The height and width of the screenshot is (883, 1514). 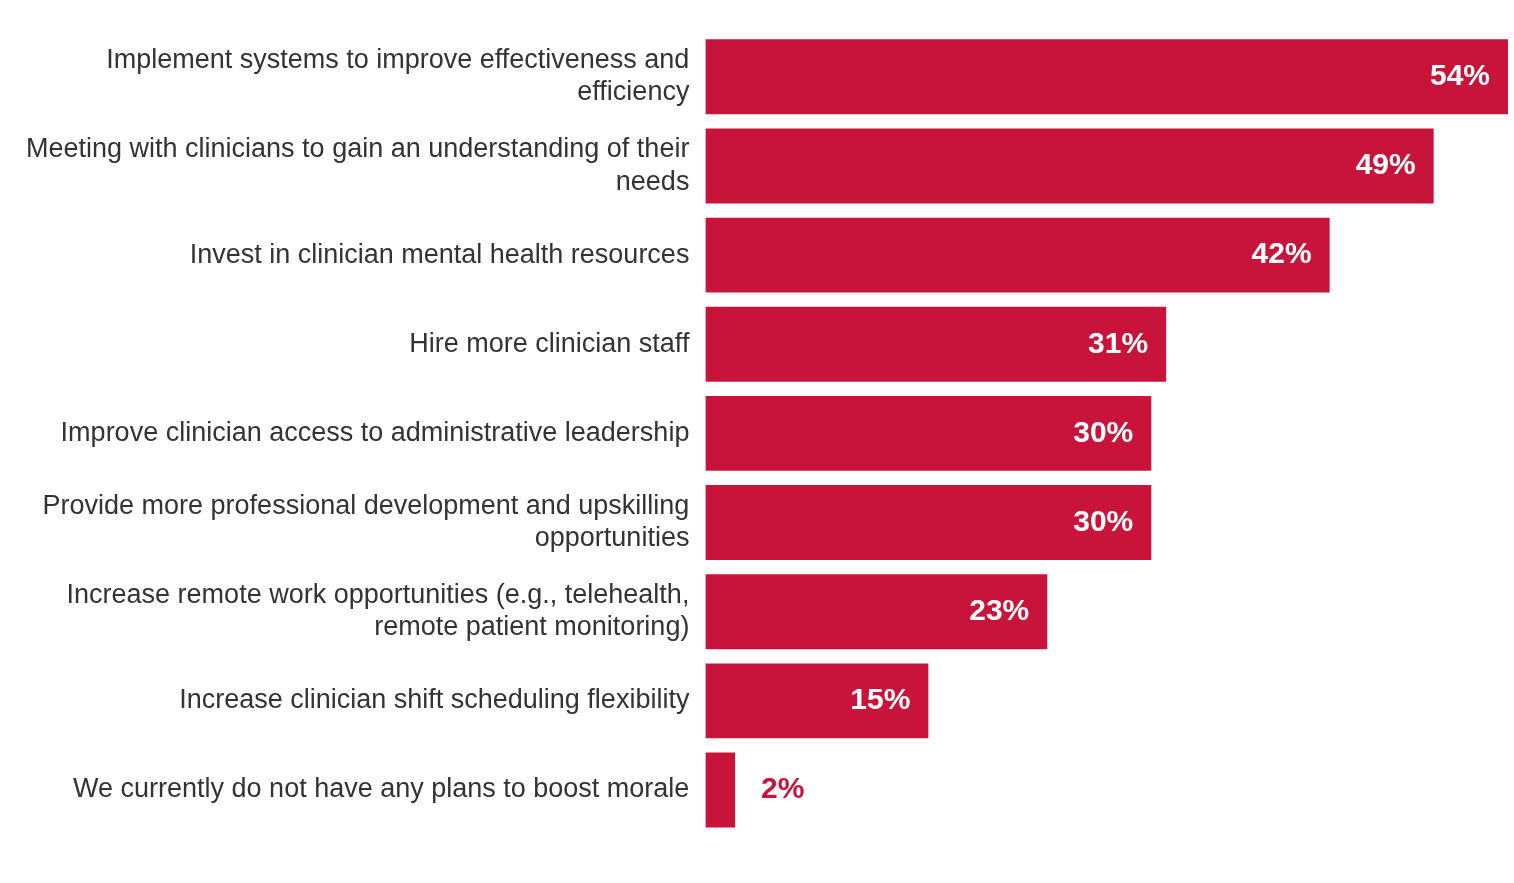 I want to click on data-label: 23%, so click(x=999, y=609).